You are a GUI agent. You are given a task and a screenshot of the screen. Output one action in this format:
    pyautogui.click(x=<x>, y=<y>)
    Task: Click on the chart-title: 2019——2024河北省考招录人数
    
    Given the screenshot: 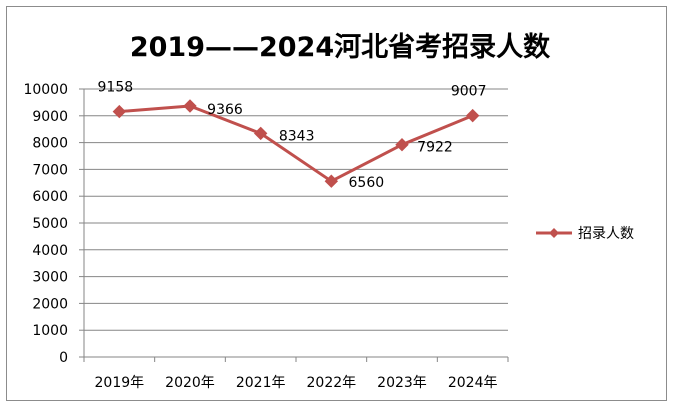 What is the action you would take?
    pyautogui.click(x=340, y=47)
    